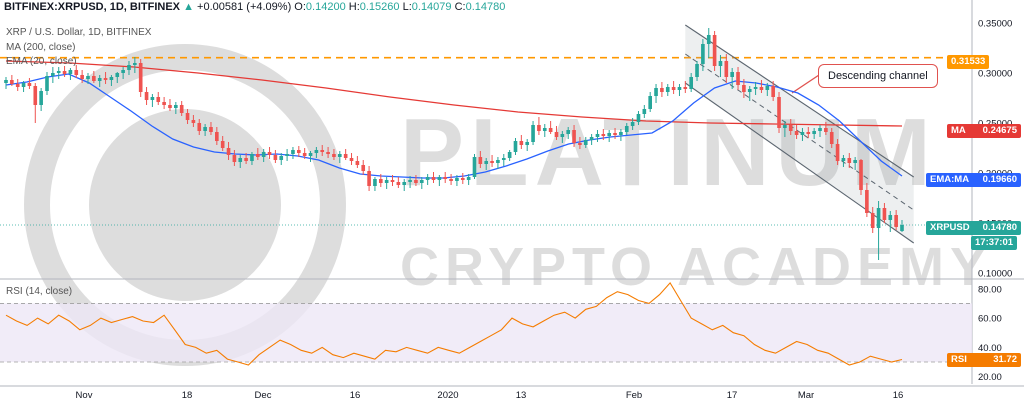 The height and width of the screenshot is (407, 1024). I want to click on time-tick-label: Nov, so click(84, 395).